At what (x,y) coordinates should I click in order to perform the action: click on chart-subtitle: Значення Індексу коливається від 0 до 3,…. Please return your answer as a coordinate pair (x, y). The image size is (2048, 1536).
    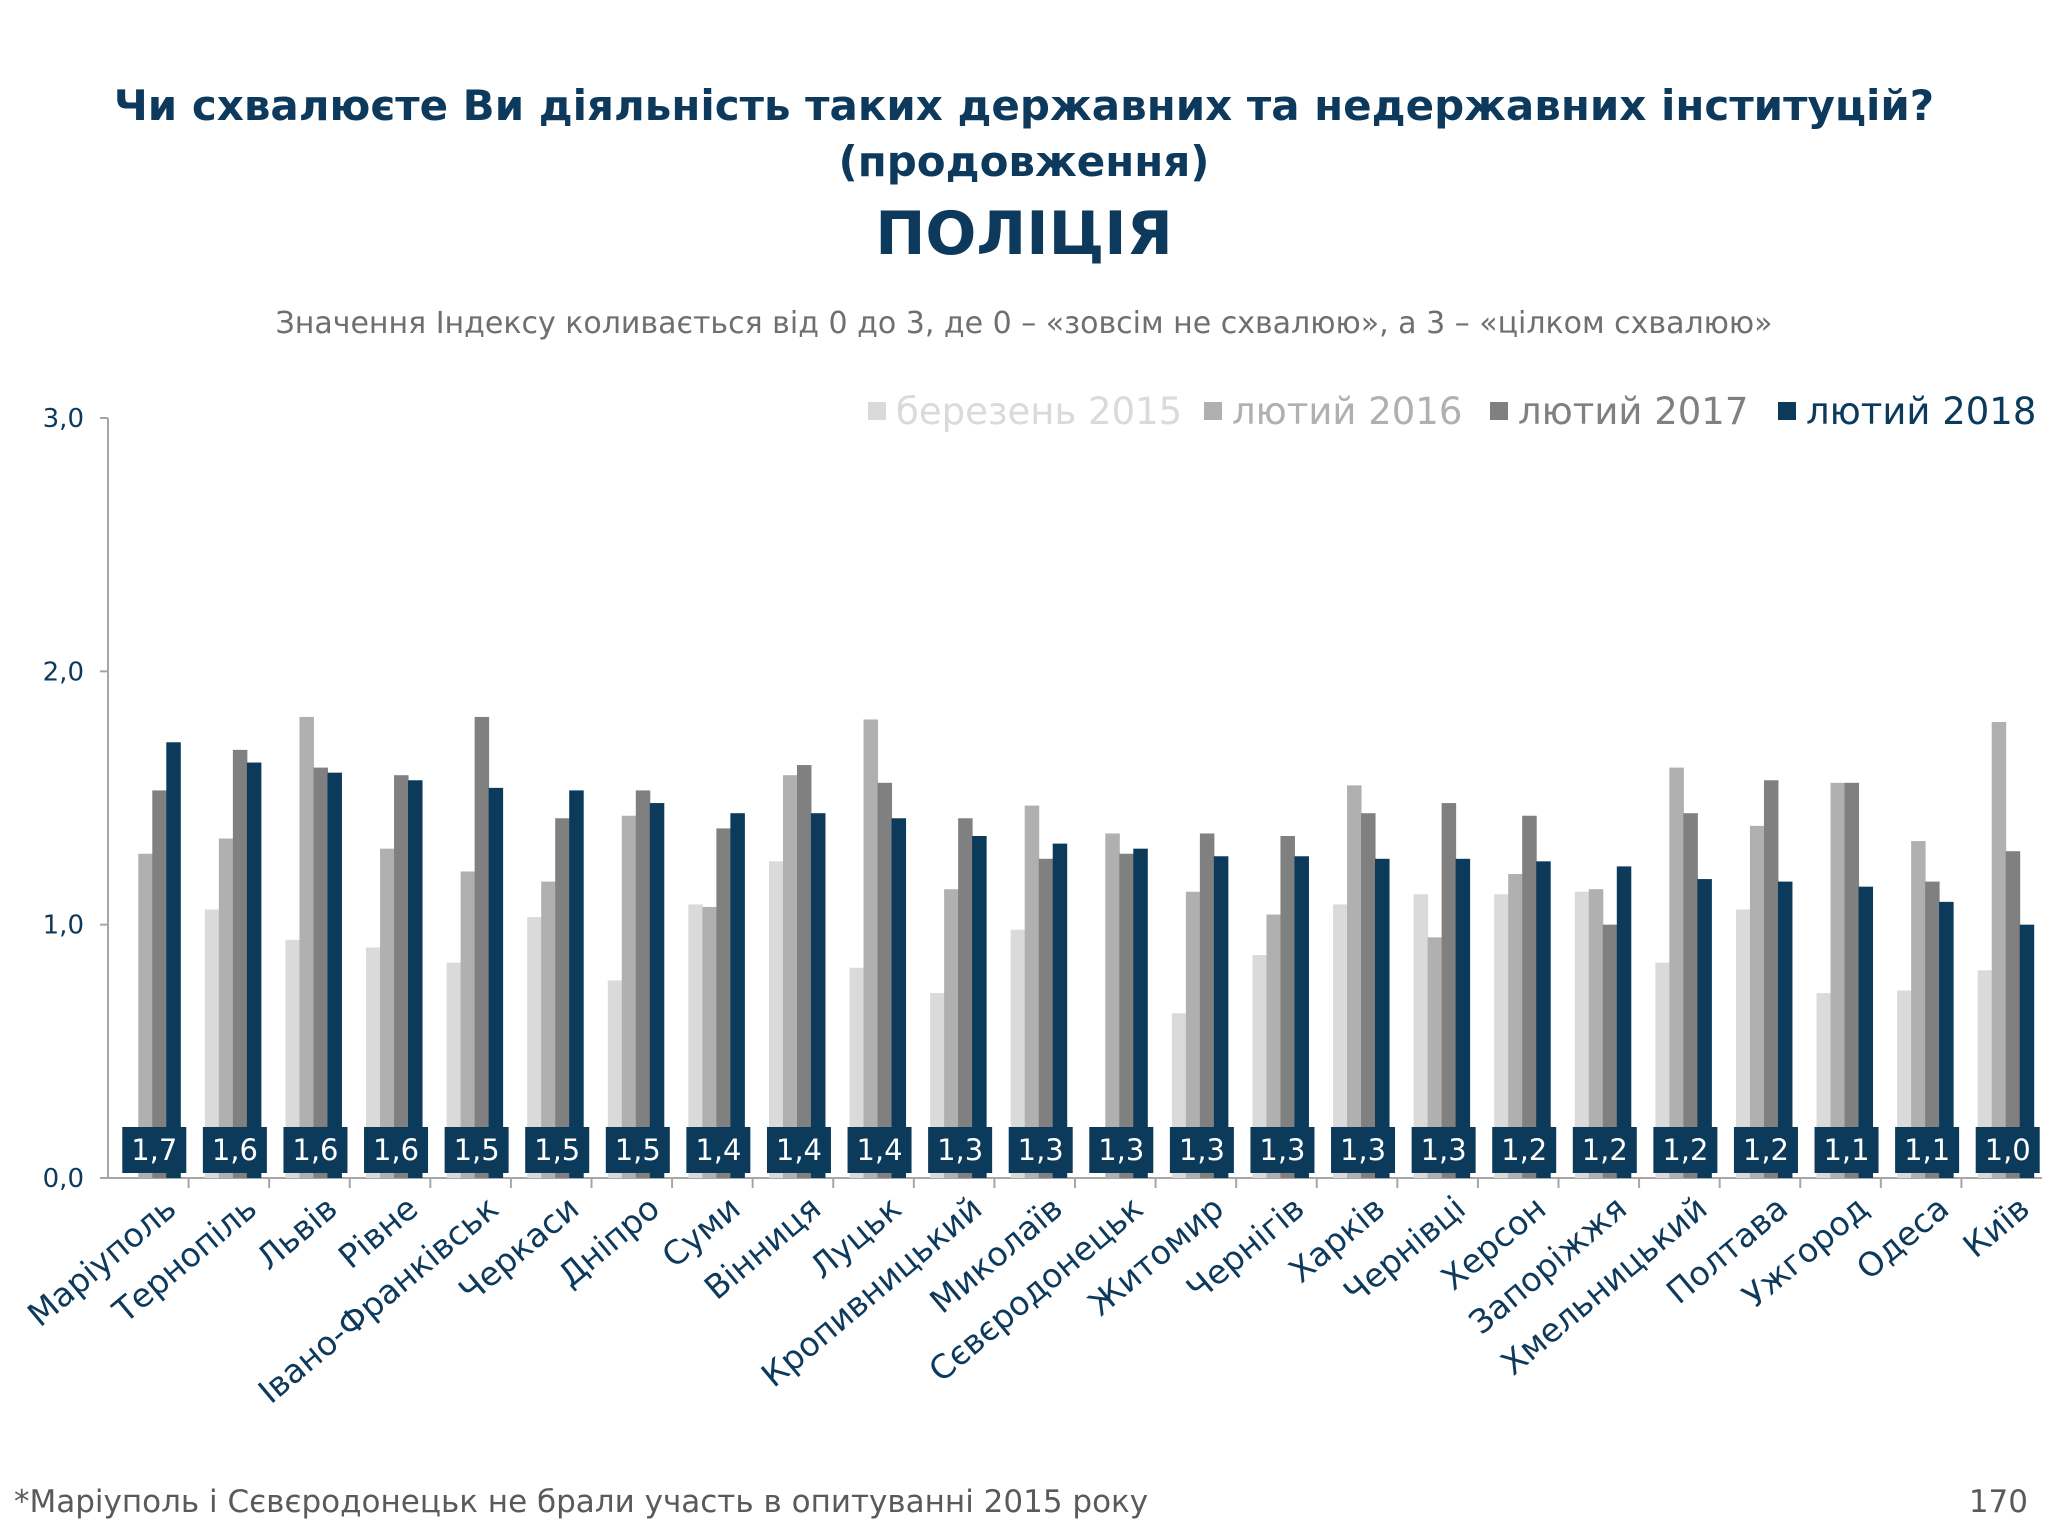
    Looking at the image, I should click on (1024, 323).